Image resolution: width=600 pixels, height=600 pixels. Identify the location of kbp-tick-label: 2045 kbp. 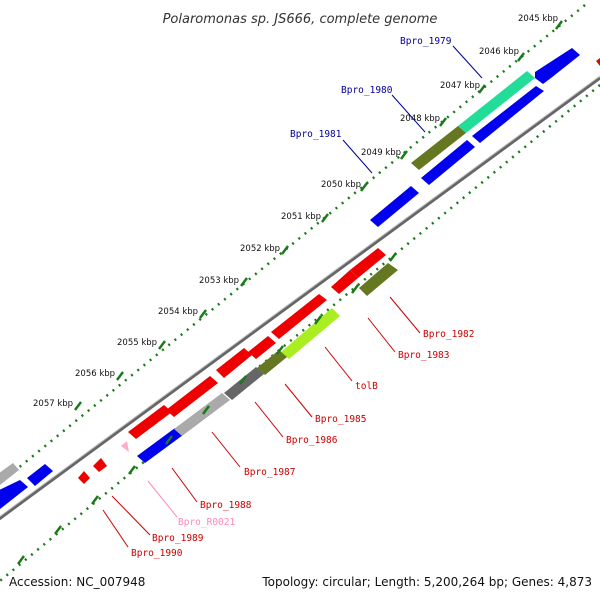
(538, 19).